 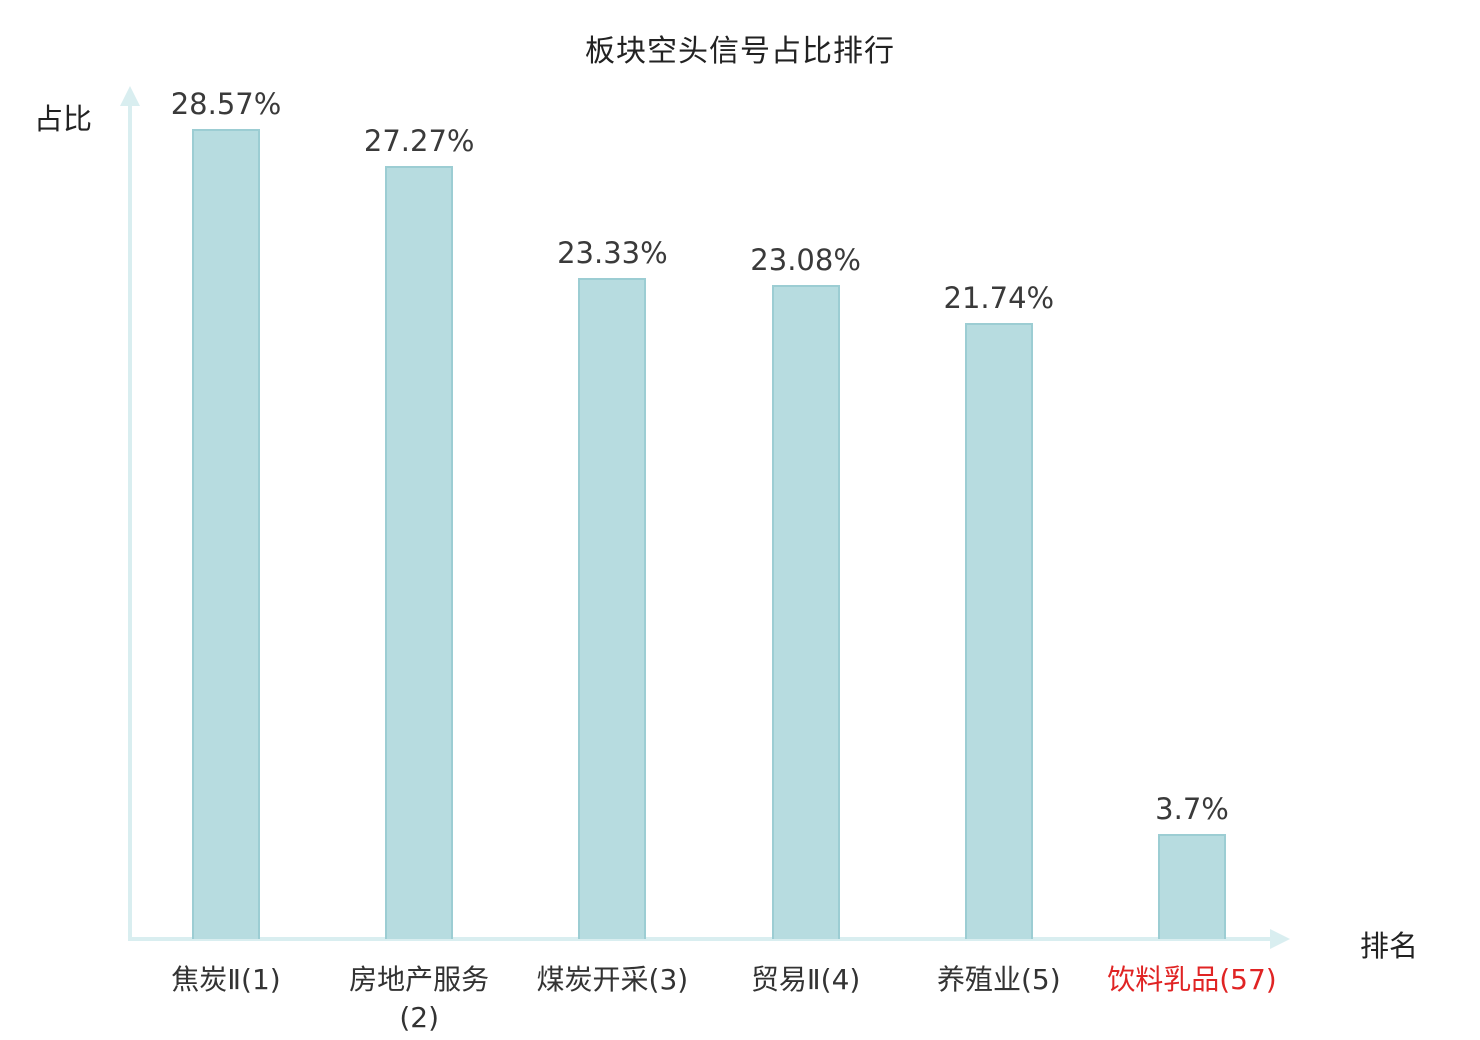 I want to click on bar-value-label: 23.08%, so click(x=805, y=260).